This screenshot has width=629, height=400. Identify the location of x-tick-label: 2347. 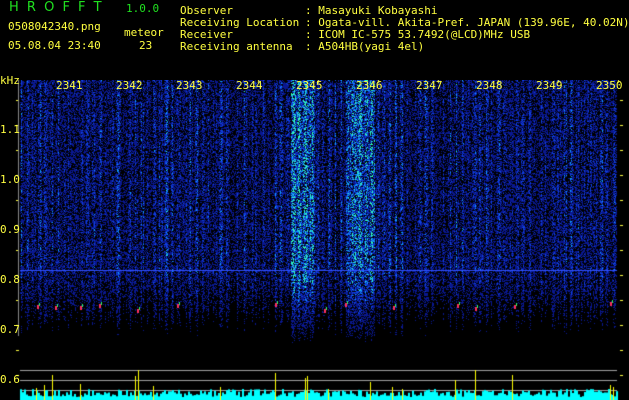
(429, 85).